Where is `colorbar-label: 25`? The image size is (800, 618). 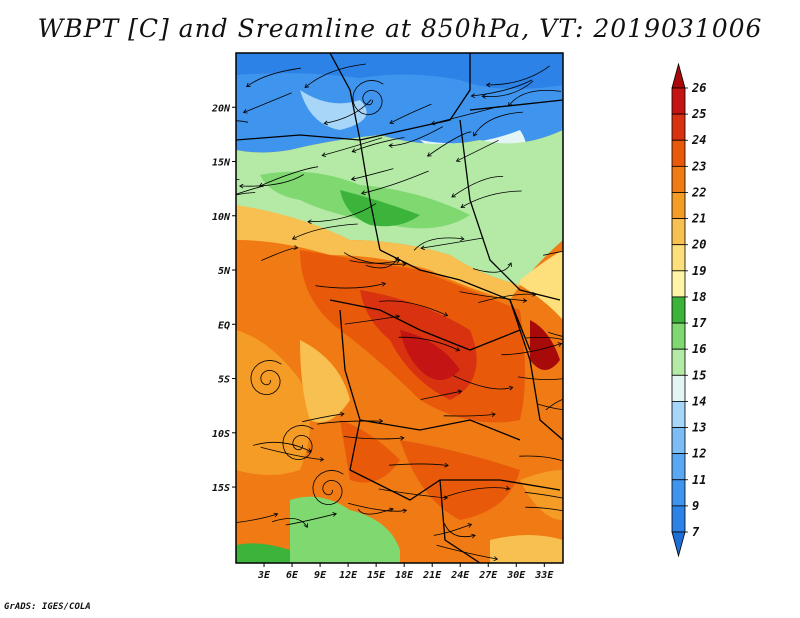 colorbar-label: 25 is located at coordinates (698, 114).